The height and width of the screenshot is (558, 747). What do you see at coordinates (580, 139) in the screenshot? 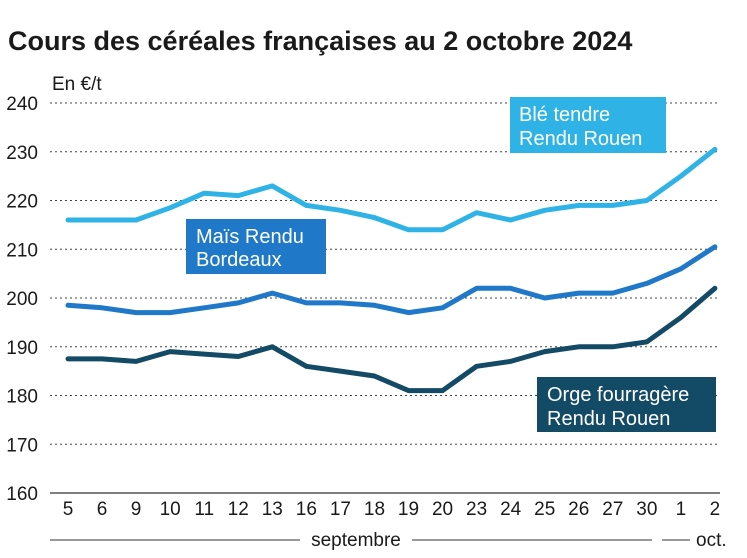
I see `series-label-ble-line2: Rendu Rouen` at bounding box center [580, 139].